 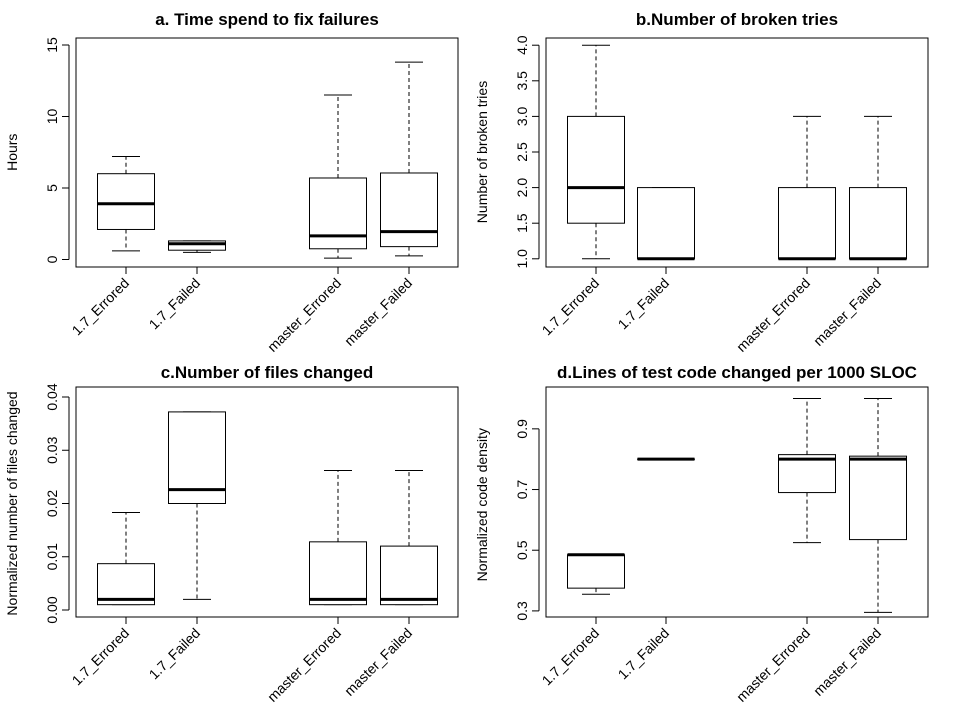 I want to click on y-tick-label: 0.5, so click(x=522, y=550).